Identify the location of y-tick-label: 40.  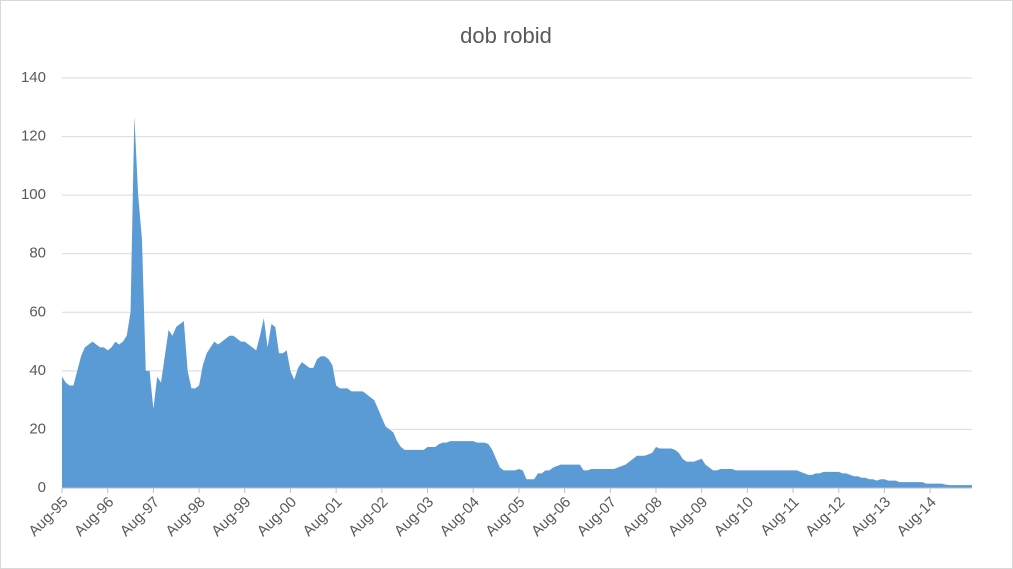
(37, 370).